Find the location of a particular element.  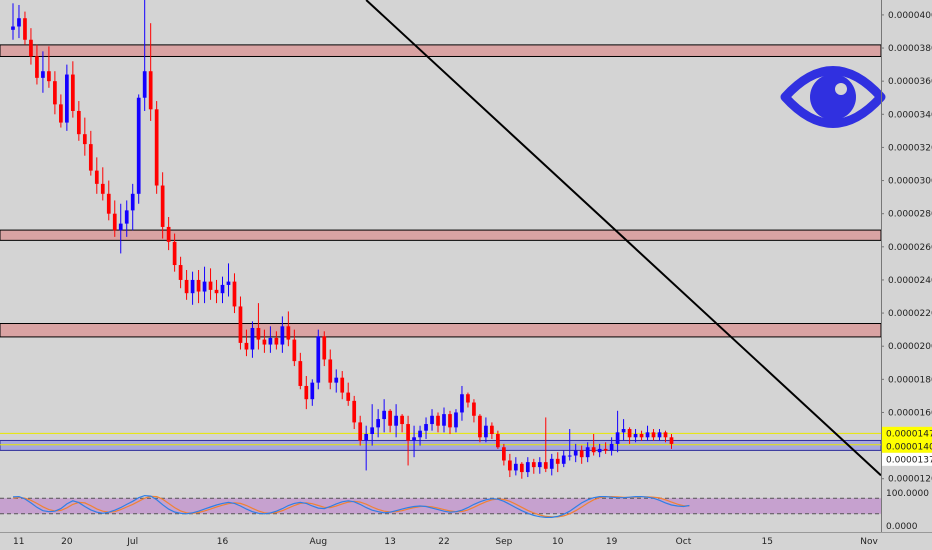

support-zone is located at coordinates (441, 445).